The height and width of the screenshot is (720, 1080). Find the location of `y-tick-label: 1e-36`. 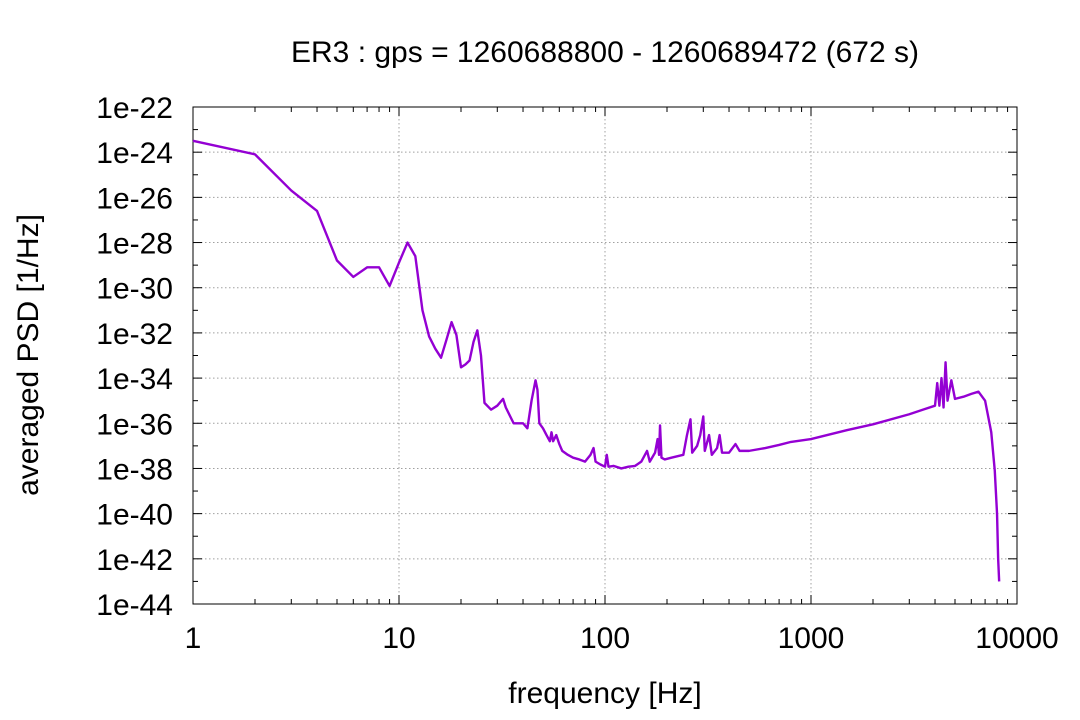

y-tick-label: 1e-36 is located at coordinates (134, 424).